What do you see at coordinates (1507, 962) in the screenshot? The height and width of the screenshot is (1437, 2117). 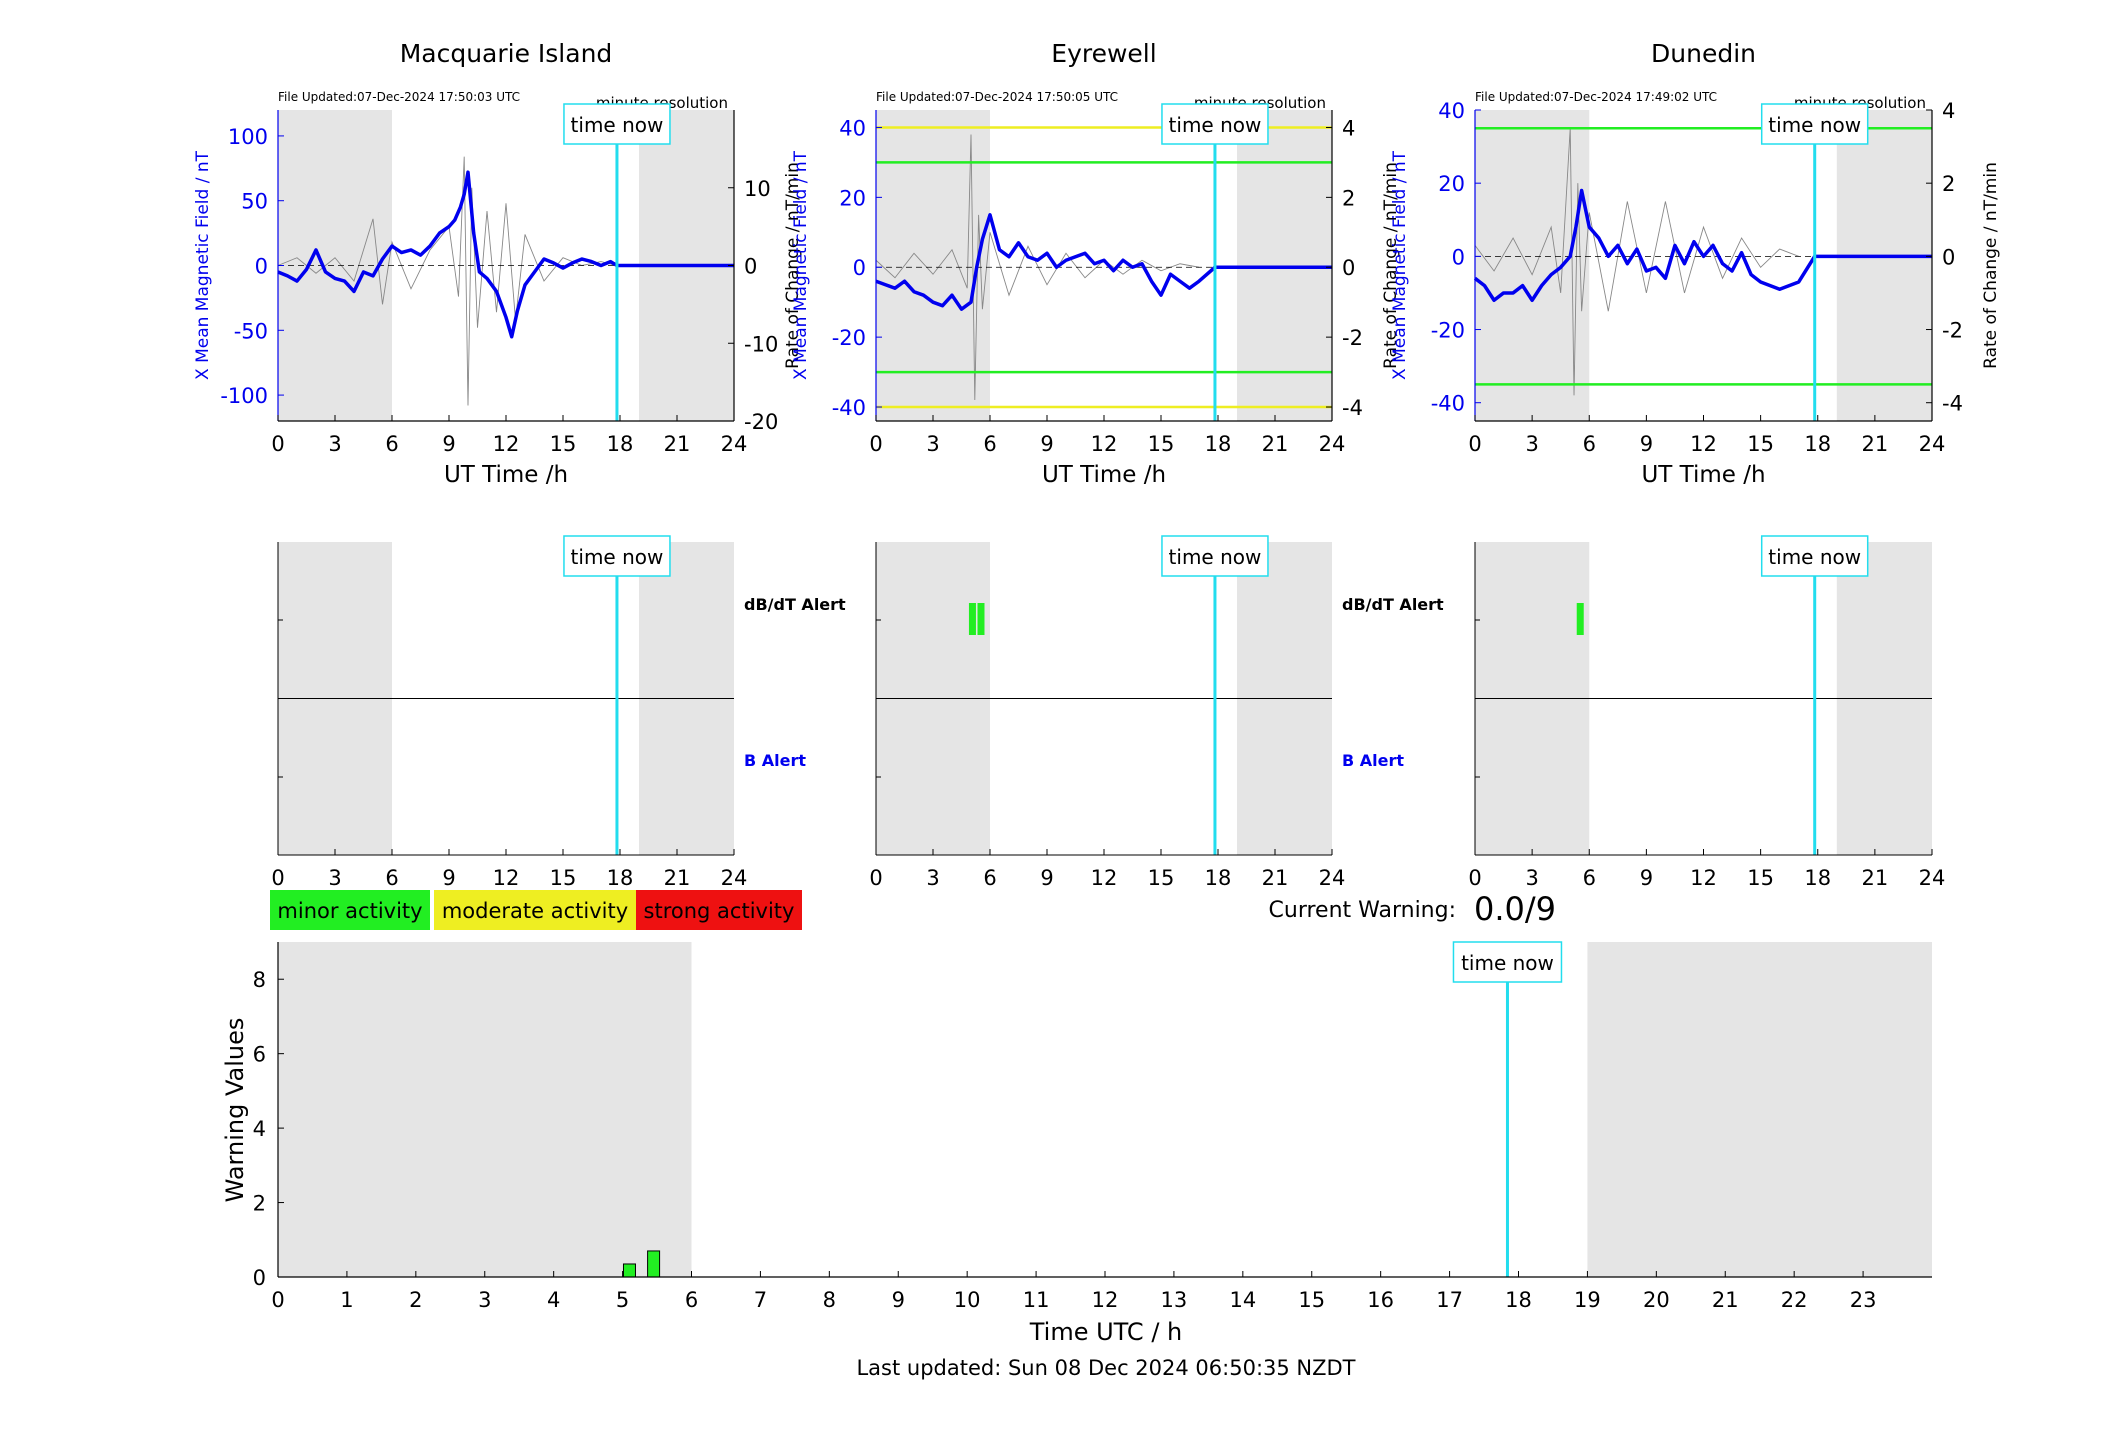 I see `warning-time-now-box: time now` at bounding box center [1507, 962].